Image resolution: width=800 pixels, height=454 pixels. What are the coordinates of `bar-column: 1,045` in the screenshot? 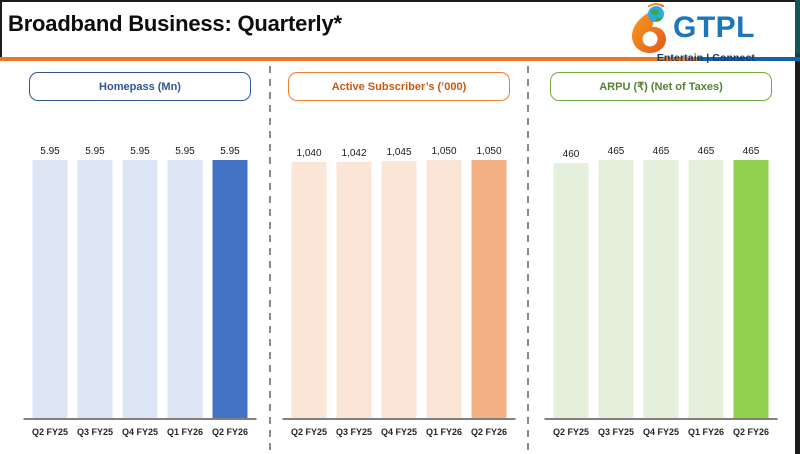 It's located at (399, 282).